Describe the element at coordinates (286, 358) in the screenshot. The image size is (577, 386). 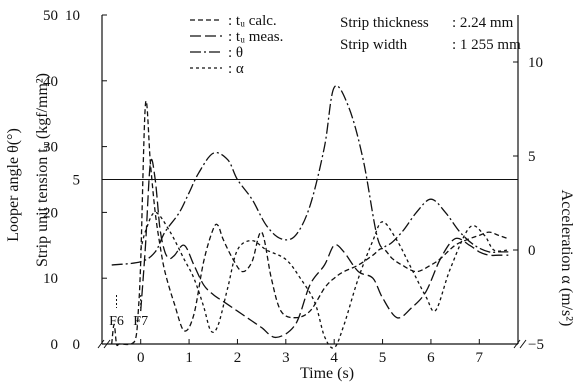
I see `x-tick-label: 3` at that location.